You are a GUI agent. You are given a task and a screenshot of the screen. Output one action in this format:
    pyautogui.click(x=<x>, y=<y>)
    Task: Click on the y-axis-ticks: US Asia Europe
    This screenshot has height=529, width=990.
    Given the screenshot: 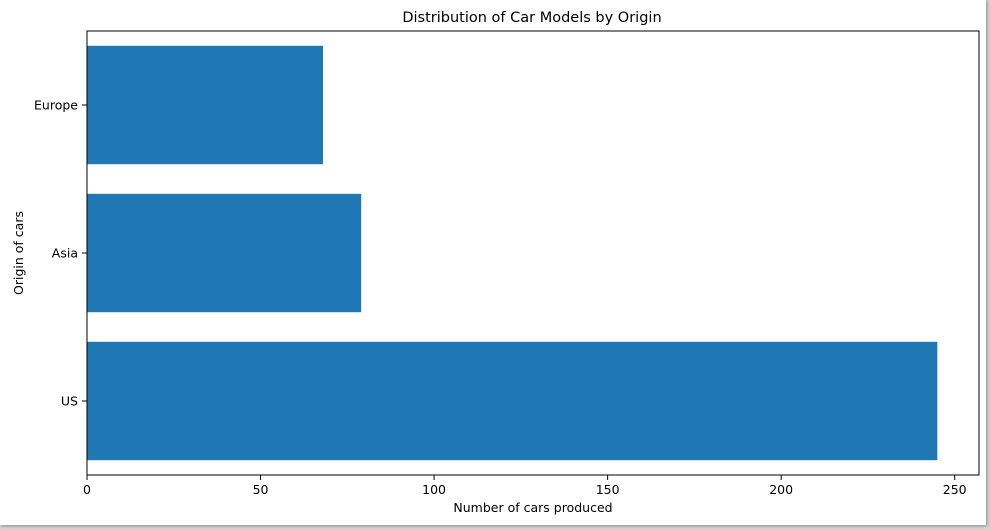 What is the action you would take?
    pyautogui.click(x=60, y=253)
    